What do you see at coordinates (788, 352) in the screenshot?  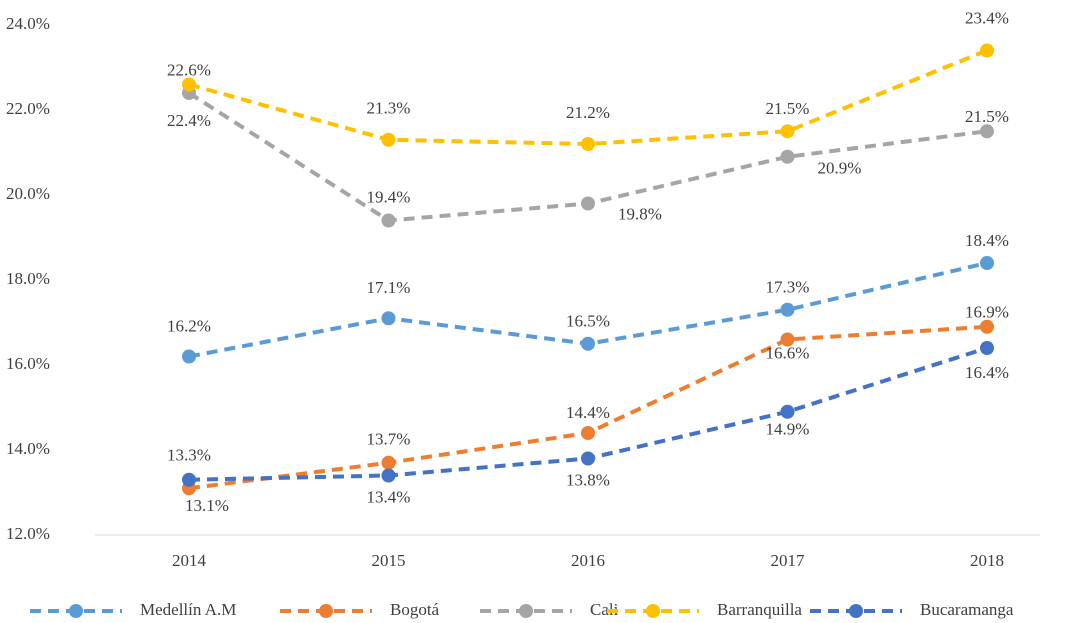 I see `data-label: 16.6%` at bounding box center [788, 352].